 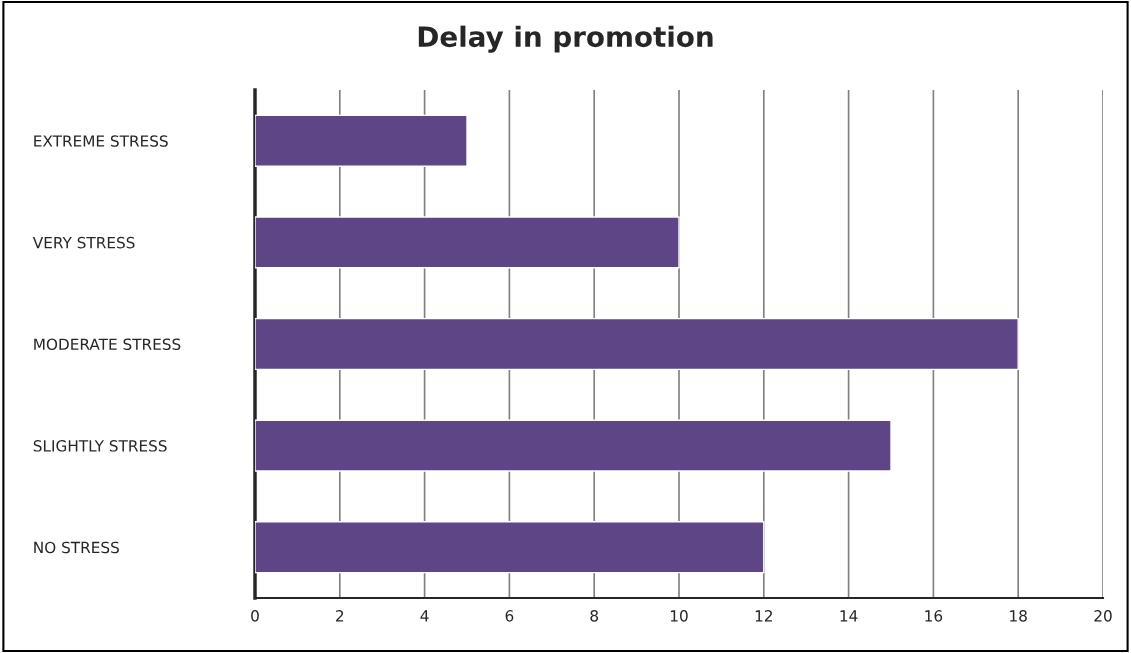 What do you see at coordinates (101, 141) in the screenshot?
I see `y-tick-label: EXTREME STRESS` at bounding box center [101, 141].